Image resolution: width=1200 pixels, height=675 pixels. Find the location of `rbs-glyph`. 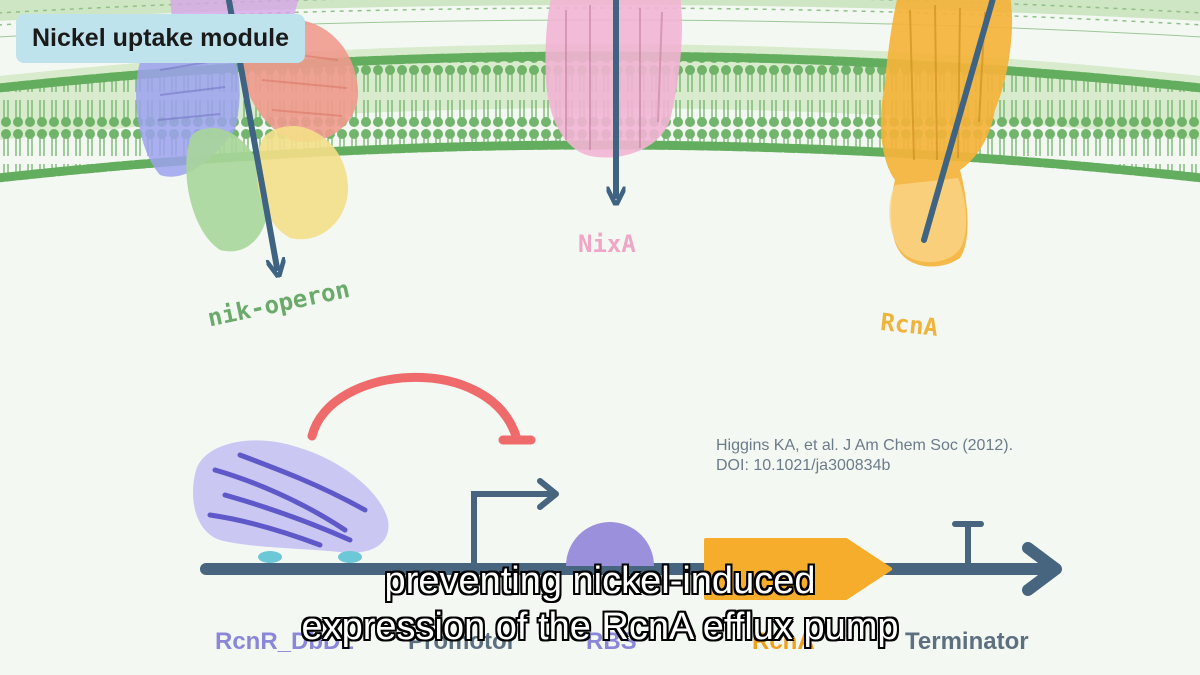

rbs-glyph is located at coordinates (610, 544).